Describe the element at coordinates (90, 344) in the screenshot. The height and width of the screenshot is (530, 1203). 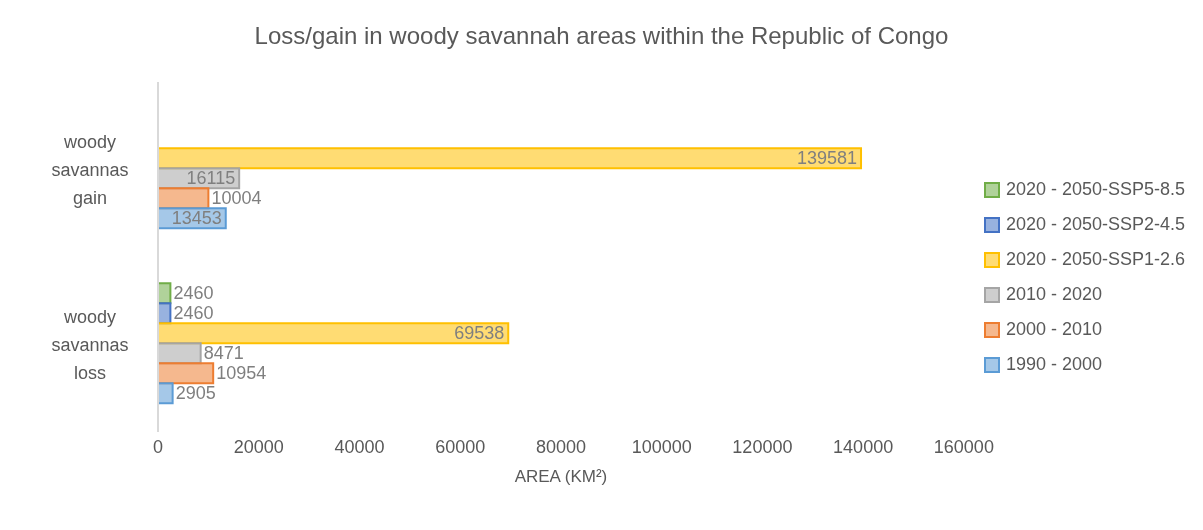
I see `y-tick-label: woody savannas loss` at that location.